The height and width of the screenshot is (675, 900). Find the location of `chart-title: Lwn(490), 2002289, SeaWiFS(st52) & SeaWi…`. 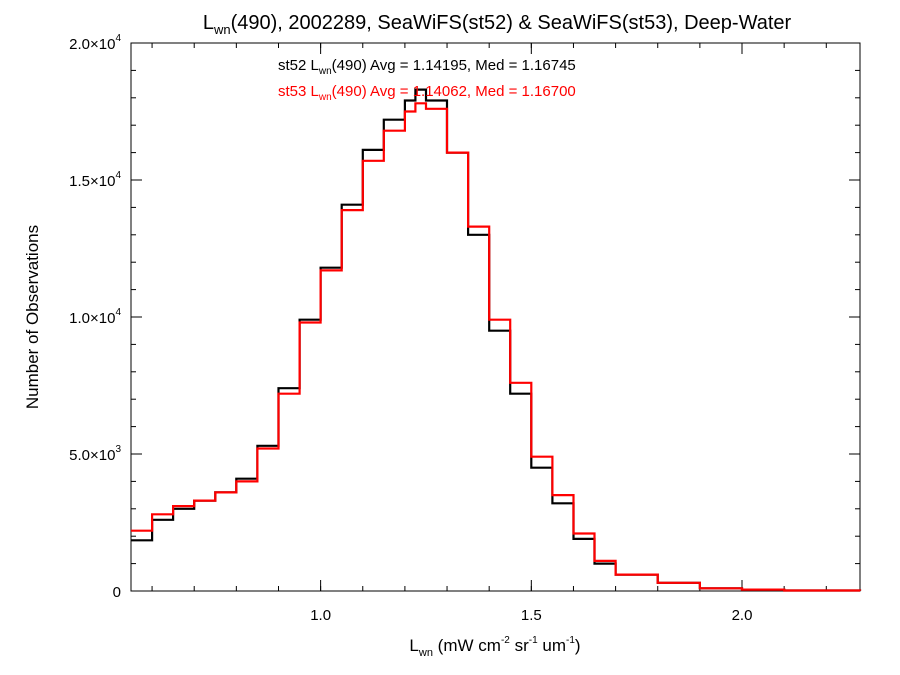

chart-title: Lwn(490), 2002289, SeaWiFS(st52) & SeaWi… is located at coordinates (497, 24).